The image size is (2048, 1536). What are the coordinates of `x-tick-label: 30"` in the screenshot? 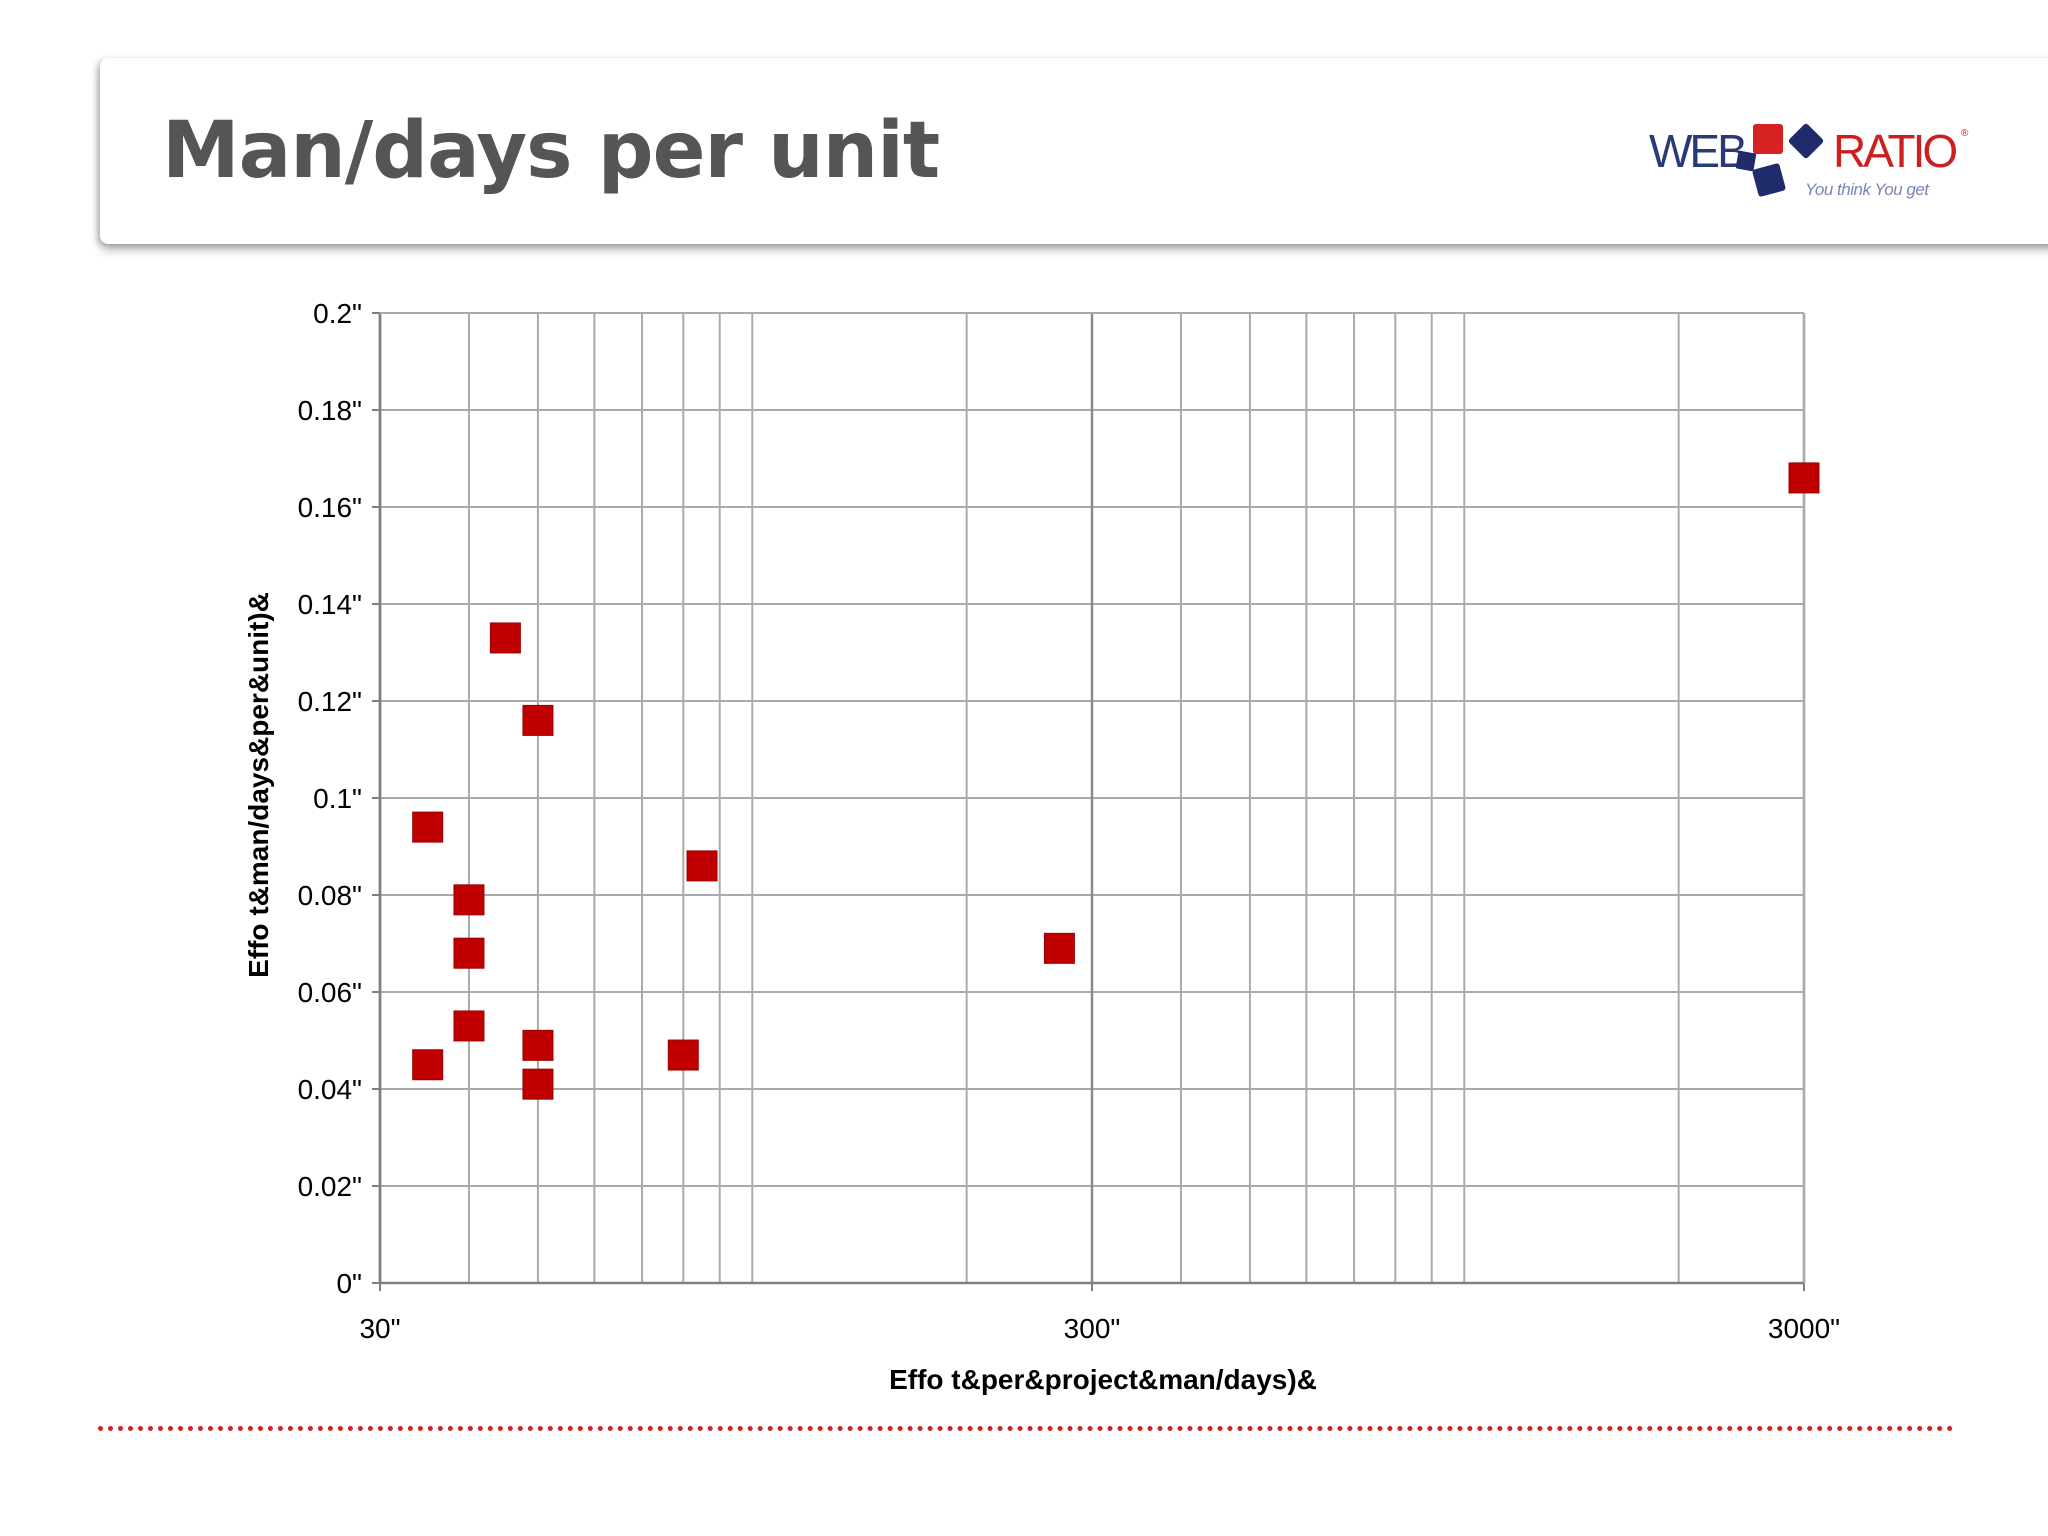 It's located at (379, 1328).